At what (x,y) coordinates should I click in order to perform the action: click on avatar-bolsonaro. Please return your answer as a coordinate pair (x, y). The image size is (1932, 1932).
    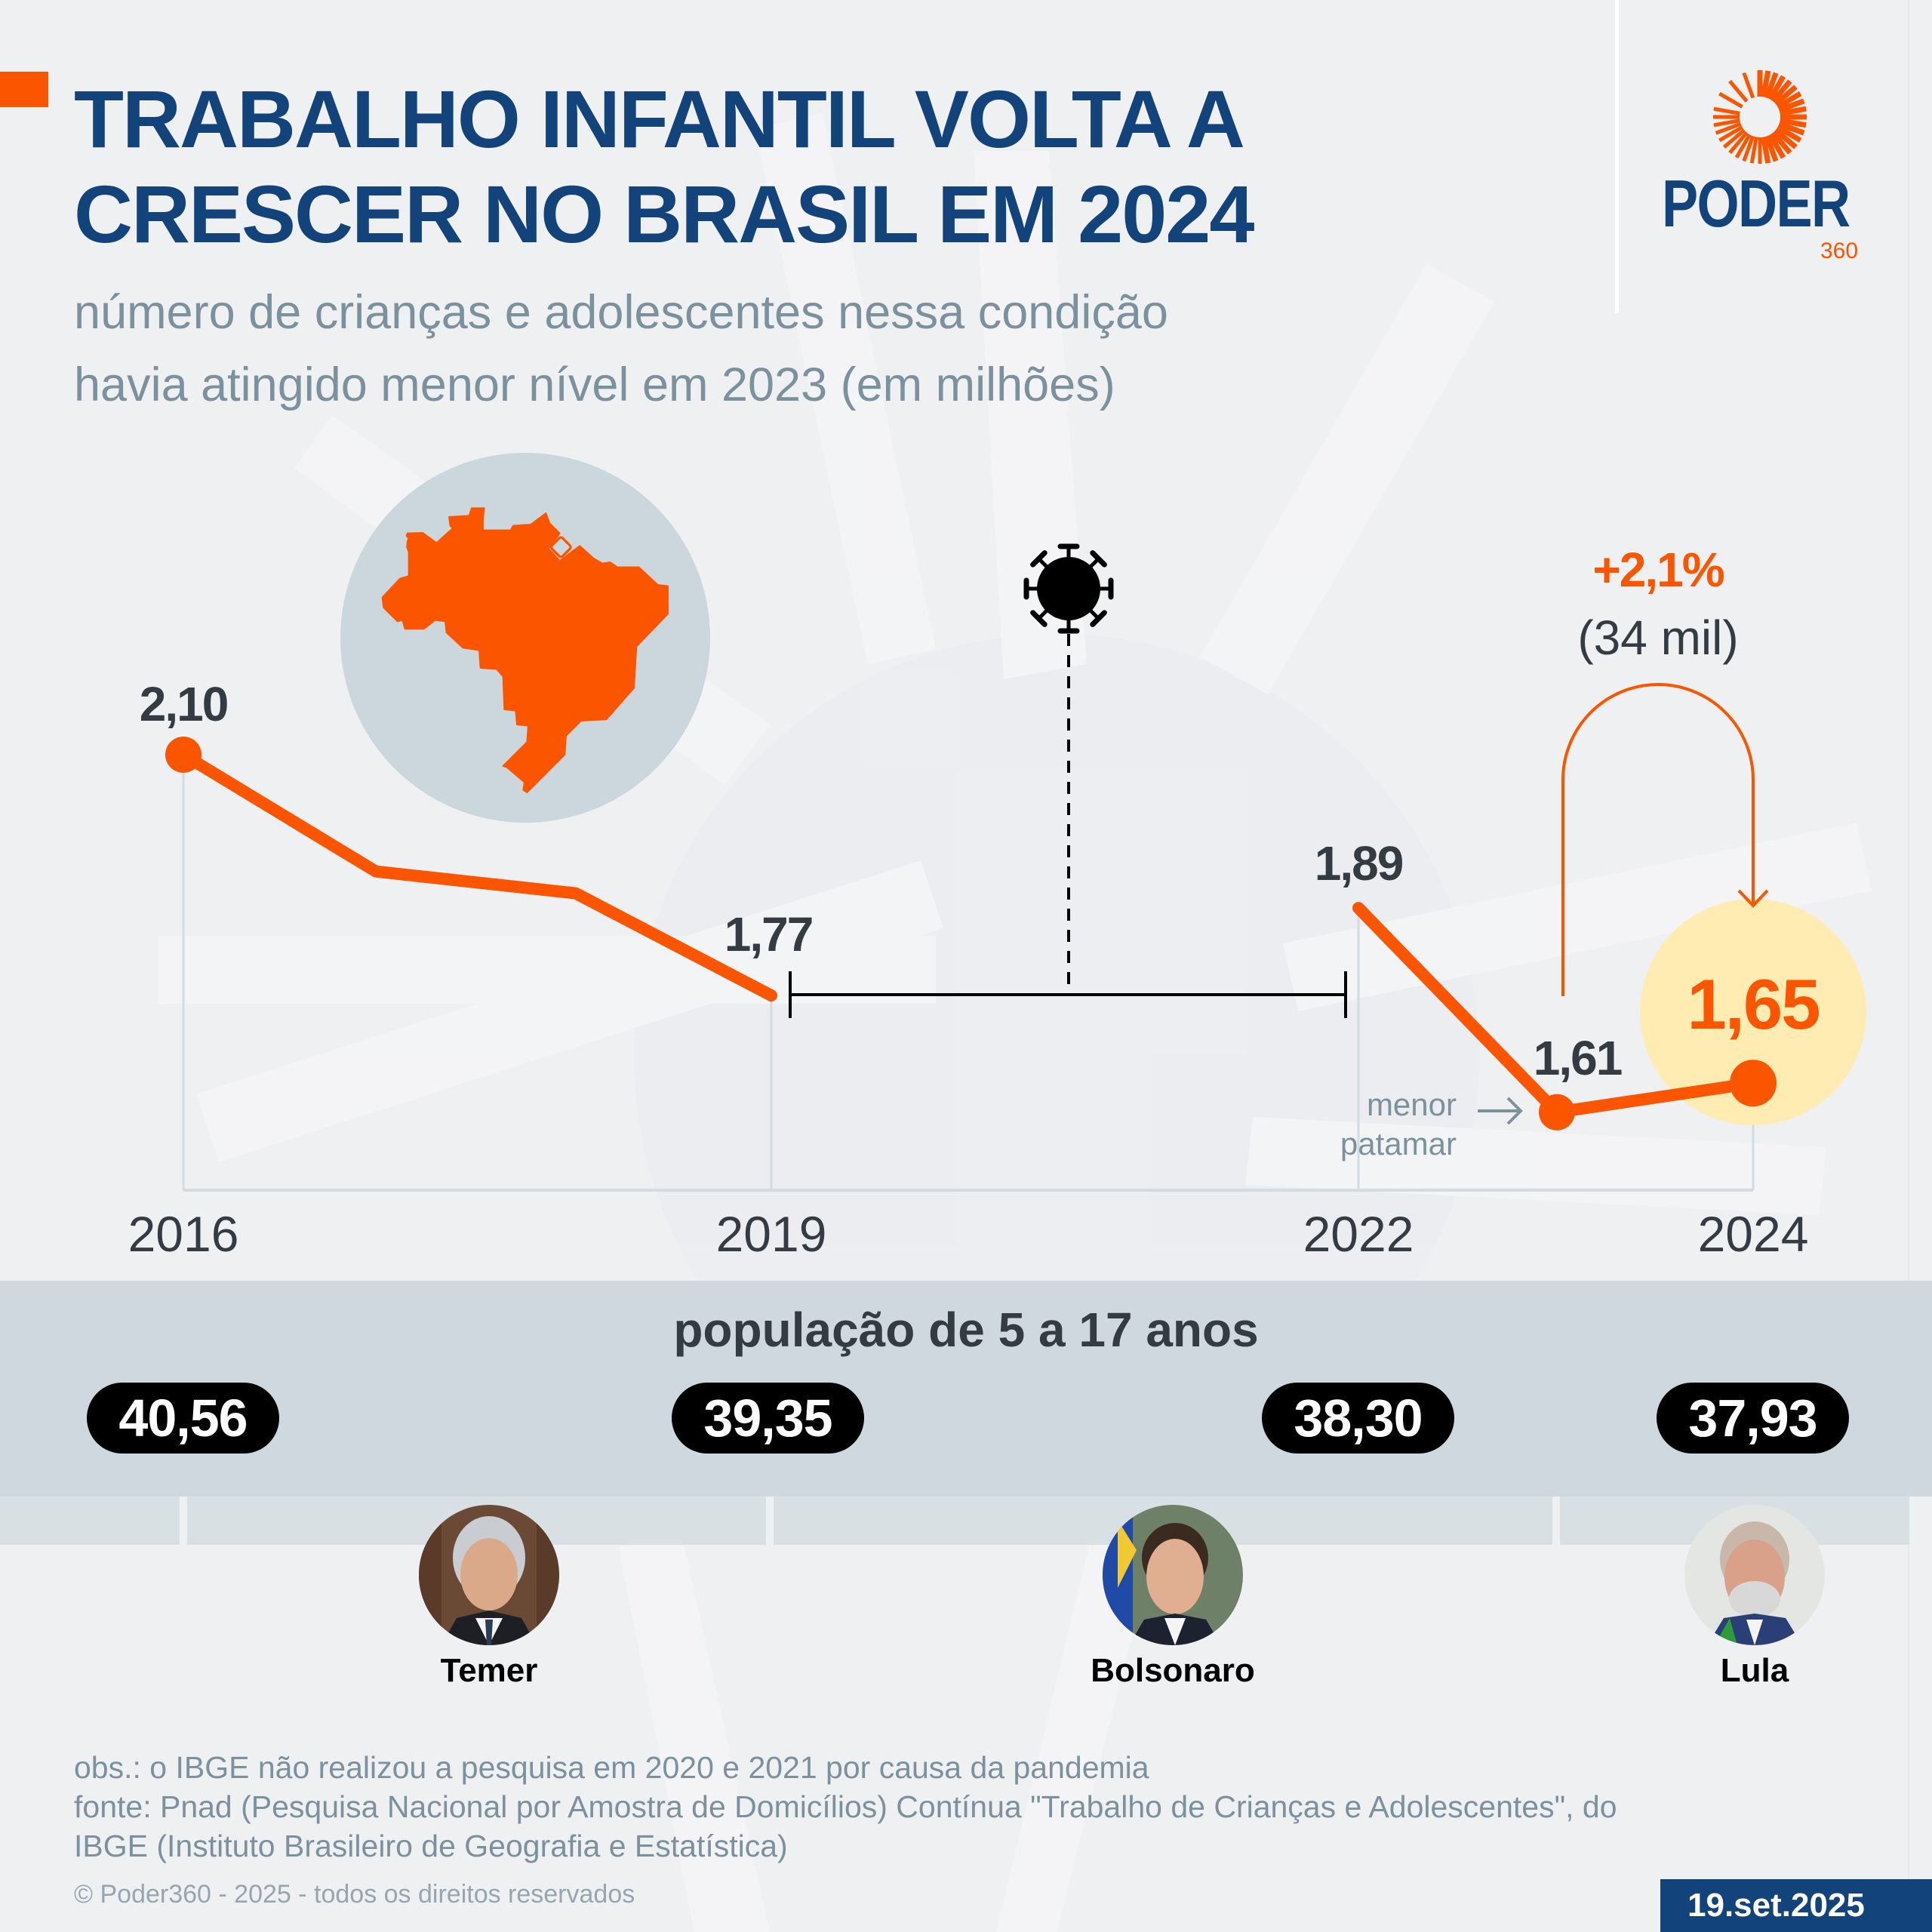
    Looking at the image, I should click on (1173, 1575).